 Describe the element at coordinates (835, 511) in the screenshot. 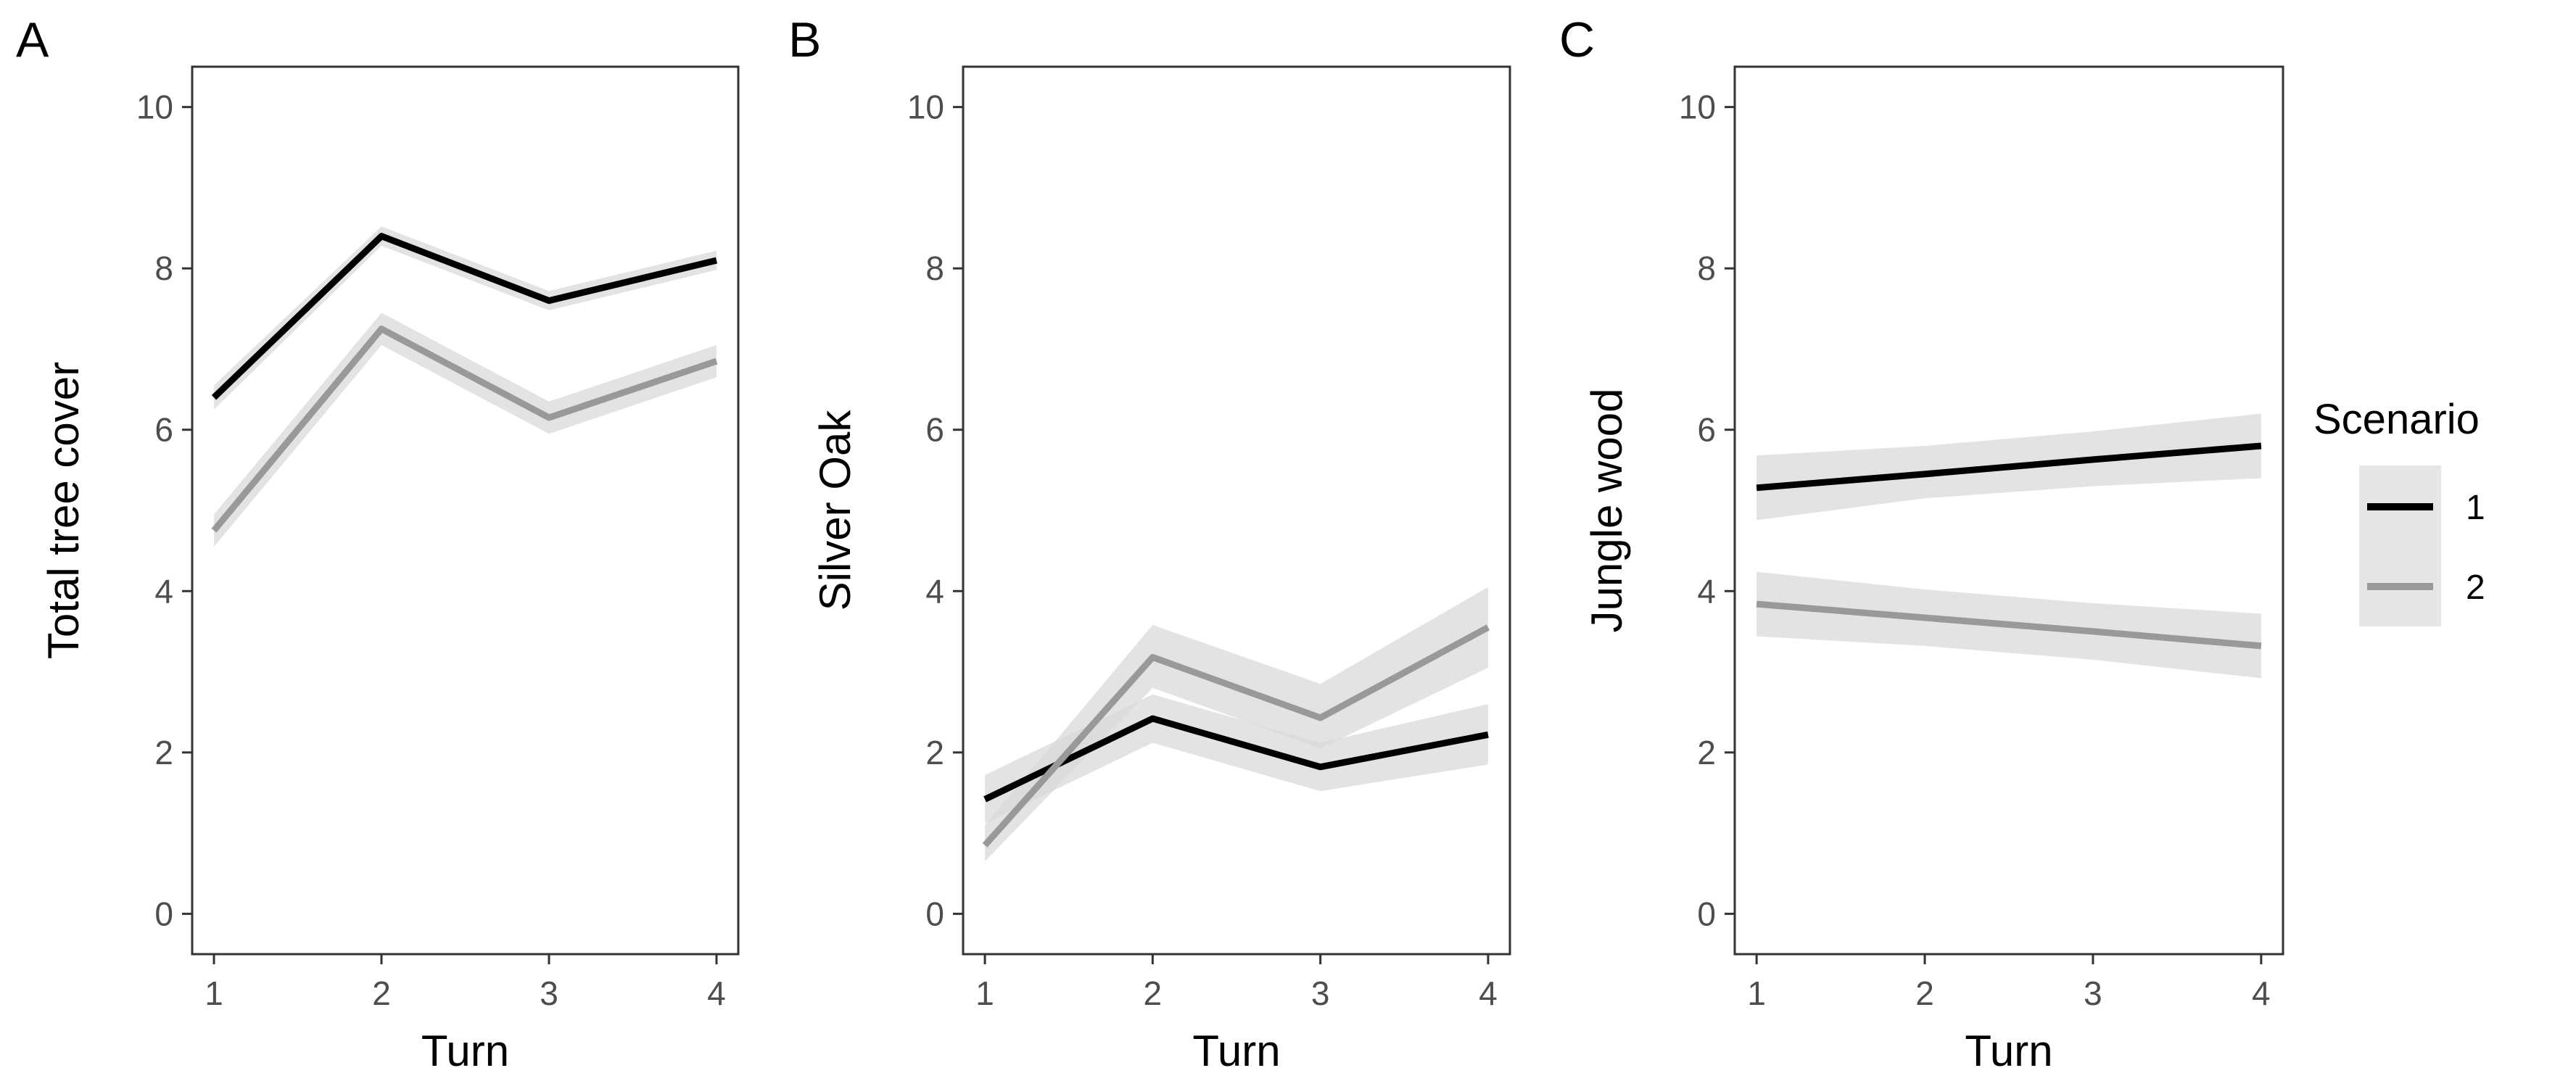

I see `y-axis-title: Silver Oak` at that location.